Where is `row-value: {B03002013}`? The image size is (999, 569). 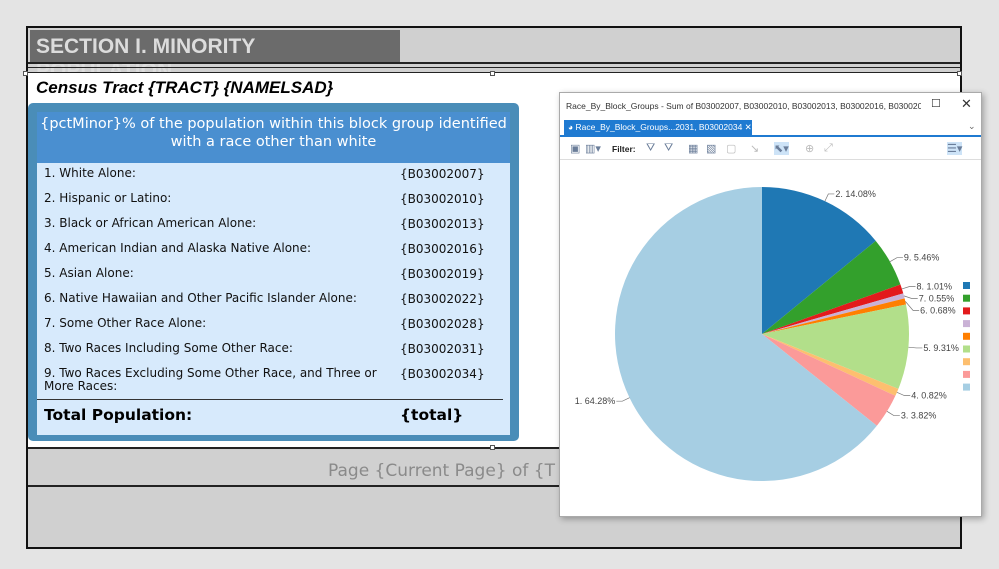 row-value: {B03002013} is located at coordinates (442, 224).